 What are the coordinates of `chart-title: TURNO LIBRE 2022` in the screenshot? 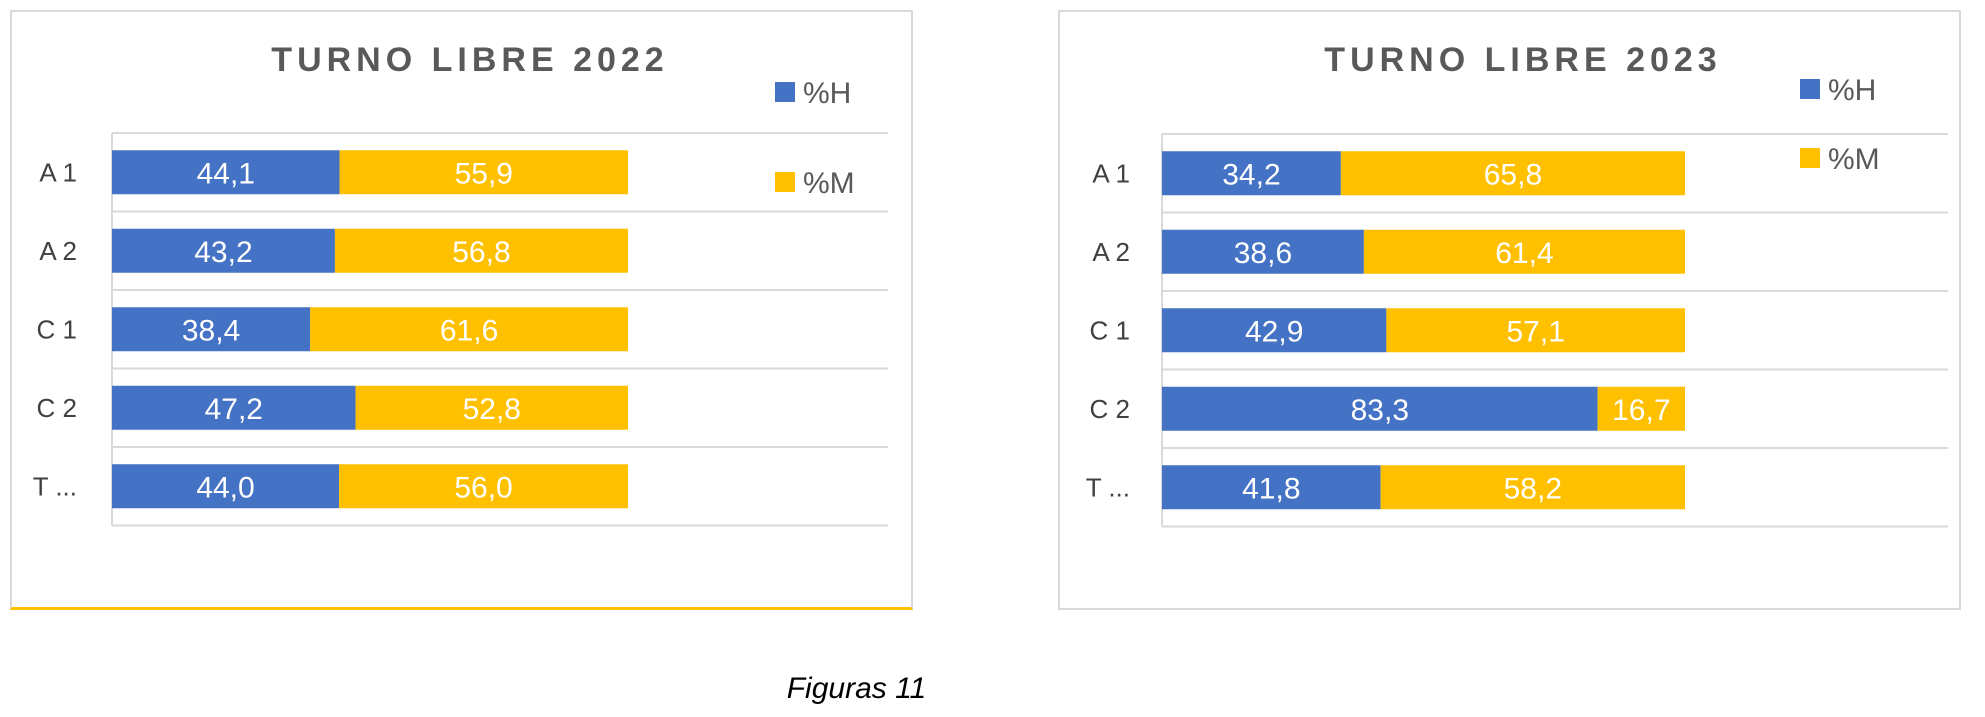 It's located at (469, 60).